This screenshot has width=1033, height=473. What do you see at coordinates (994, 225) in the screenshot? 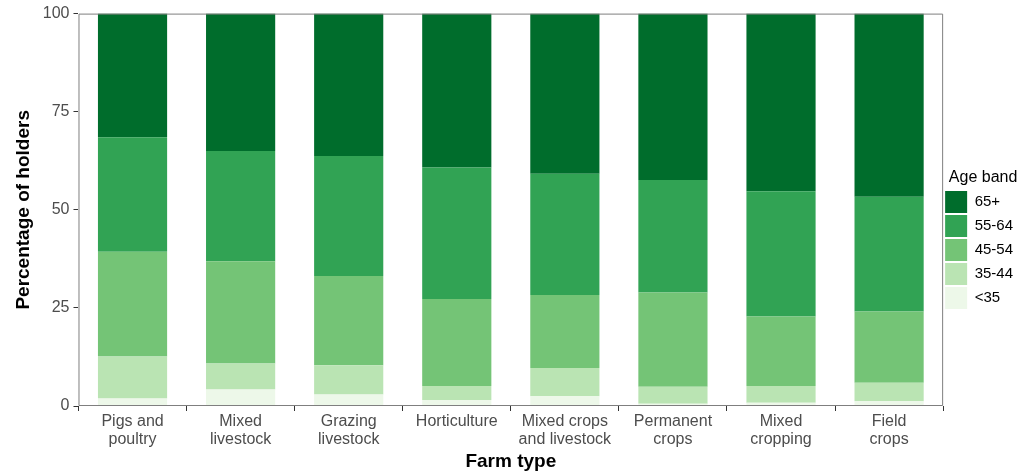
I see `legend-label: 55-64` at bounding box center [994, 225].